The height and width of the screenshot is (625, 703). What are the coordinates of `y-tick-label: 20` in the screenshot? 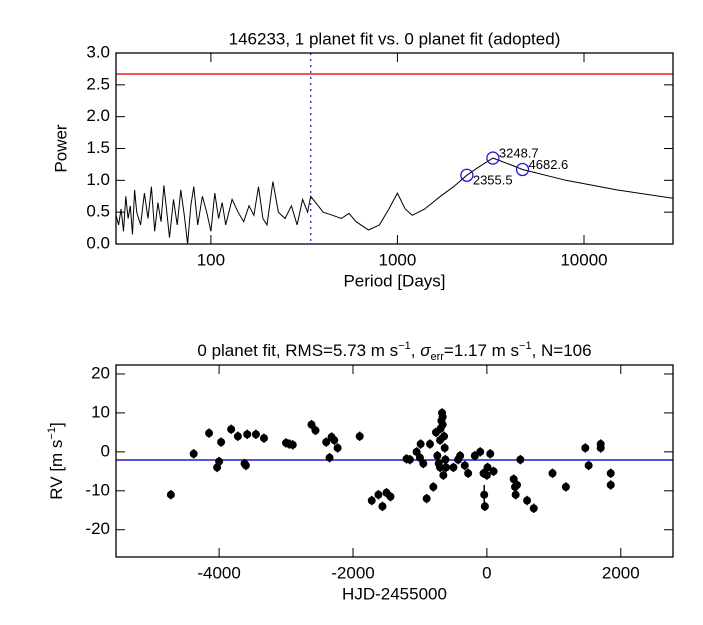 It's located at (100, 372).